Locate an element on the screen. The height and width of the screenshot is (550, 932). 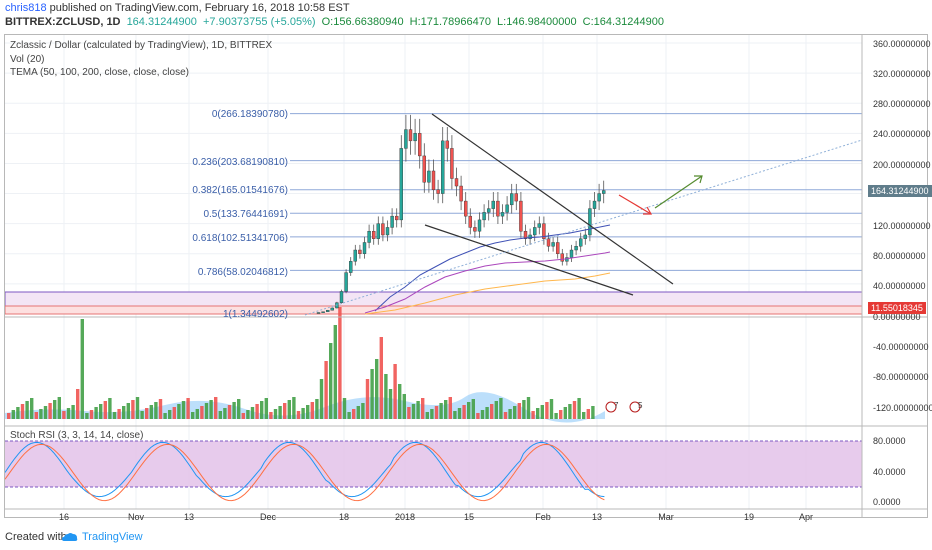
upper-trendline is located at coordinates (552, 199).